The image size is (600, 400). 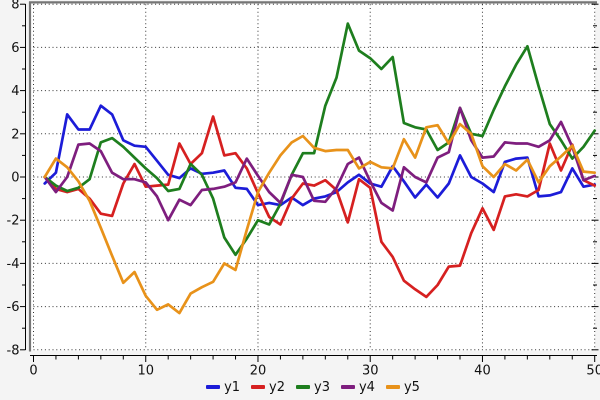 I want to click on y-tick-label: 0, so click(x=15, y=178).